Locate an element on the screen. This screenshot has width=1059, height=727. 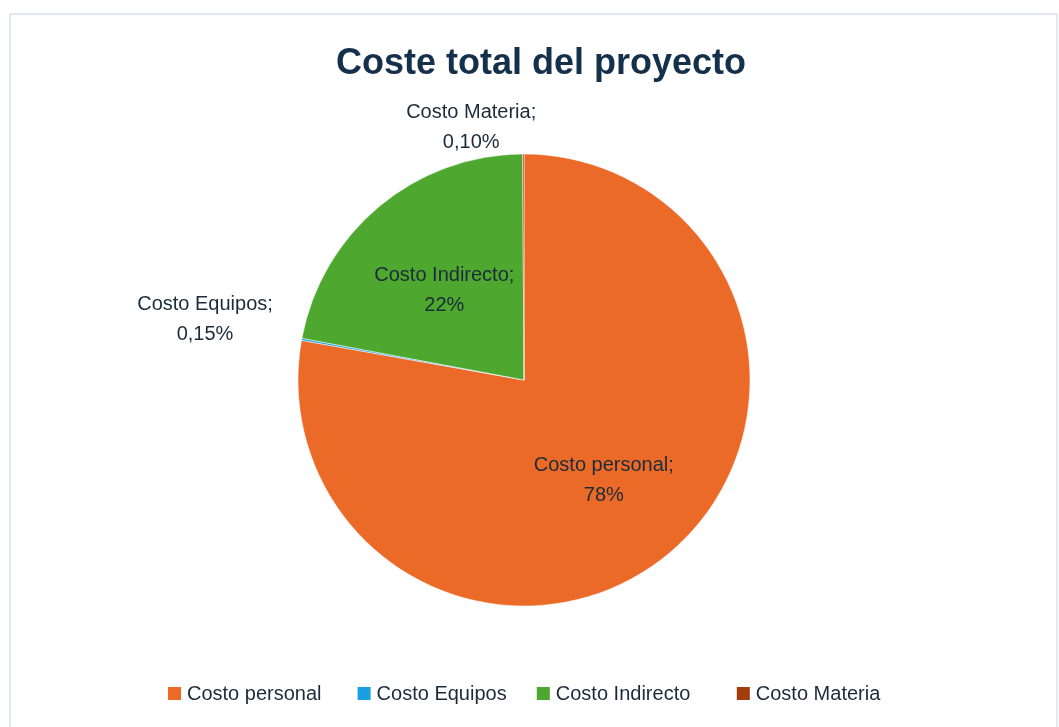
chart-title: Coste total del proyecto is located at coordinates (541, 61).